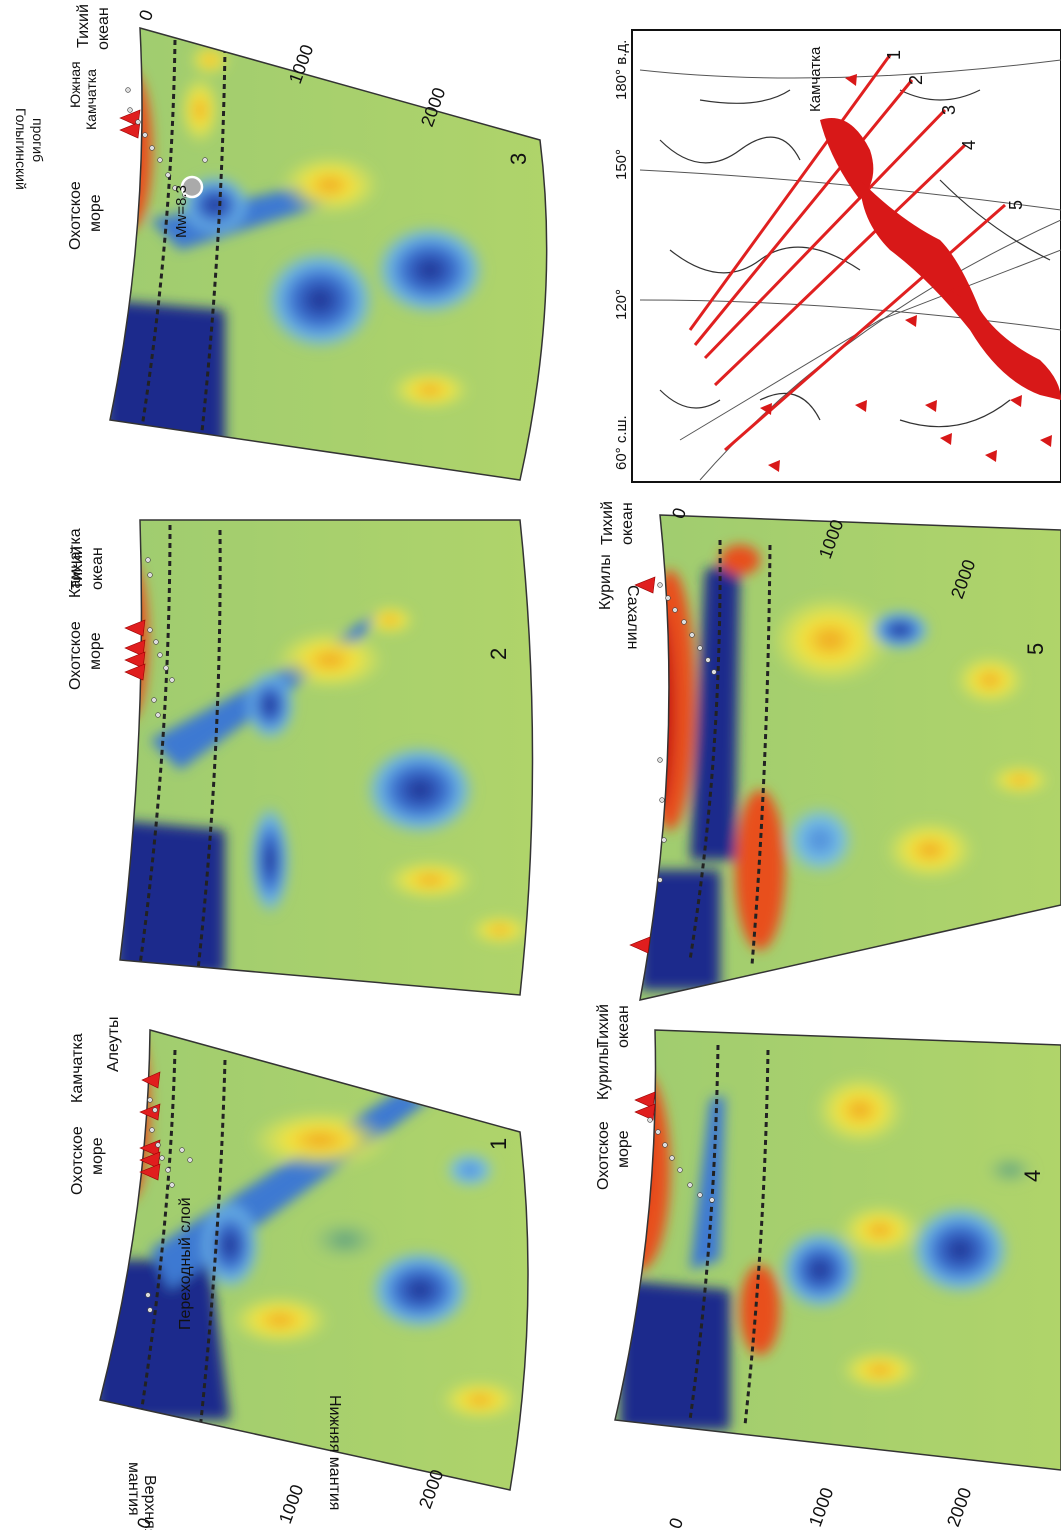  I want to click on panel-3-trough-label: Голыгинский, so click(21, 149).